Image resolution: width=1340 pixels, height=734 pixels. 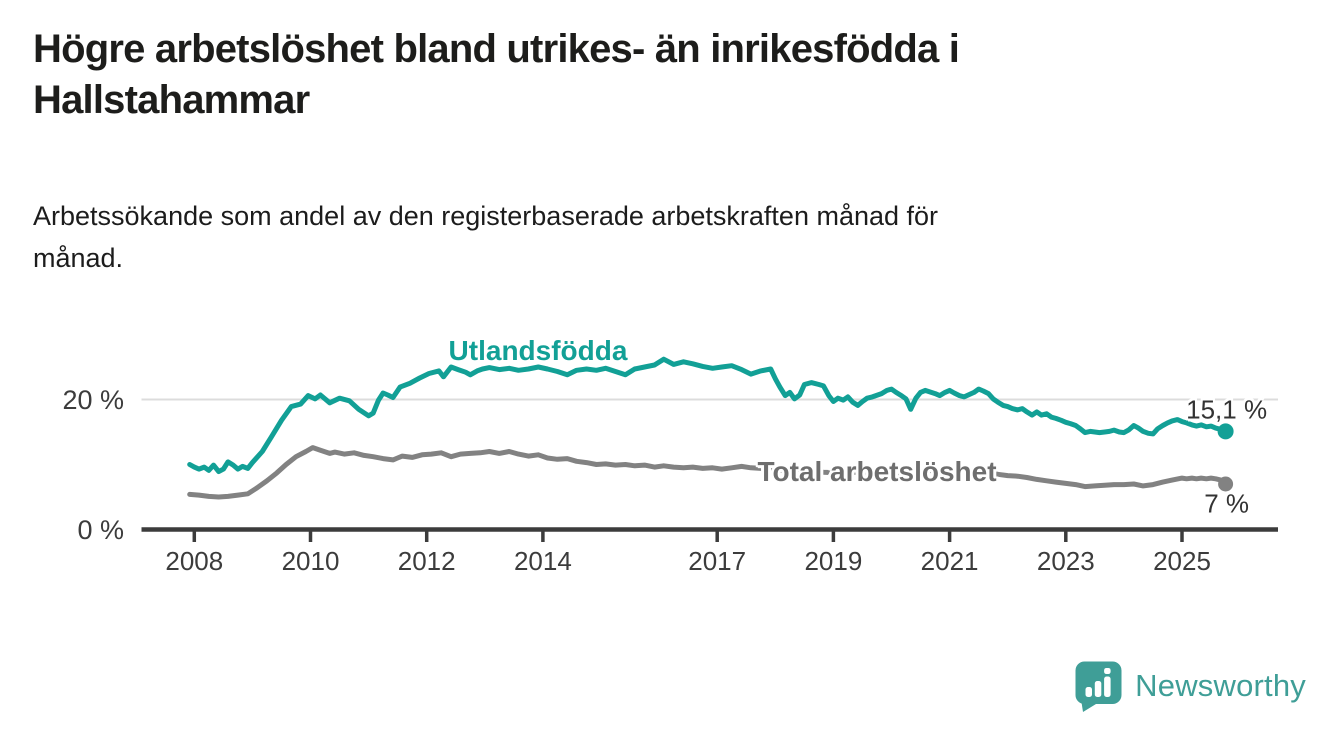 I want to click on value-label-utlandsfodda: 15,1 %, so click(x=1227, y=409).